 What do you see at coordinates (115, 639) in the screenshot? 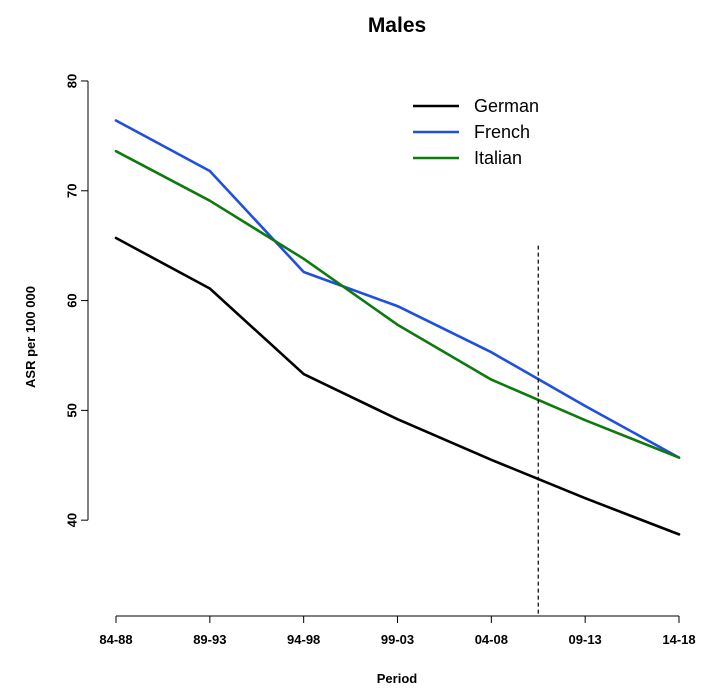
I see `x-tick-label: 84-88` at bounding box center [115, 639].